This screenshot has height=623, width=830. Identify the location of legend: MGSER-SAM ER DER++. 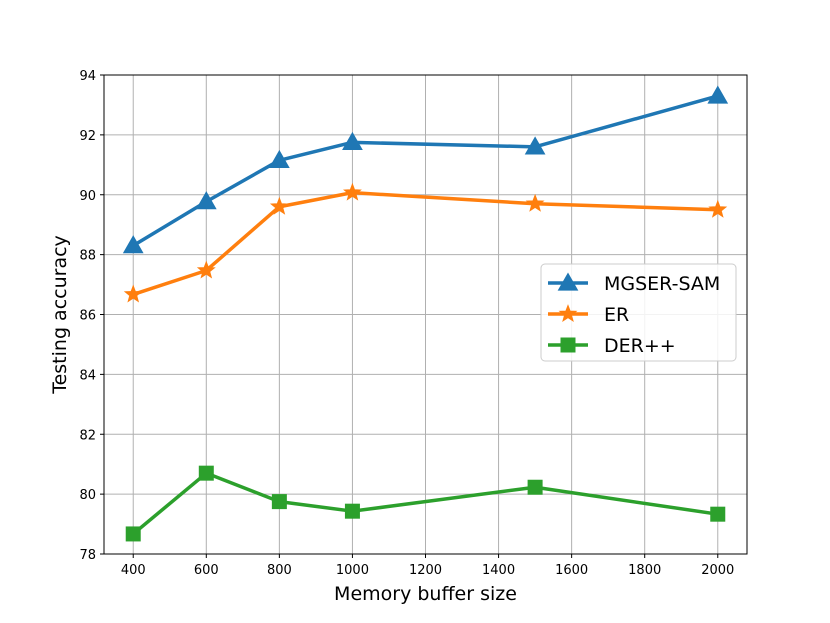
(638, 312).